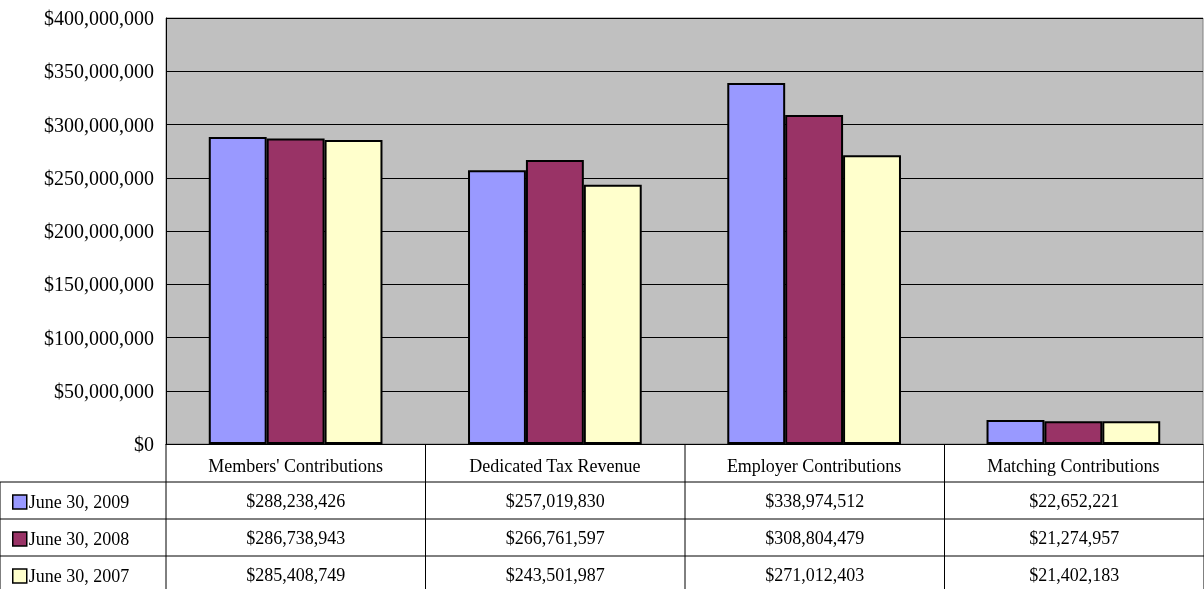 The height and width of the screenshot is (589, 1204). I want to click on y-tick-label: $350,000,000, so click(99, 71).